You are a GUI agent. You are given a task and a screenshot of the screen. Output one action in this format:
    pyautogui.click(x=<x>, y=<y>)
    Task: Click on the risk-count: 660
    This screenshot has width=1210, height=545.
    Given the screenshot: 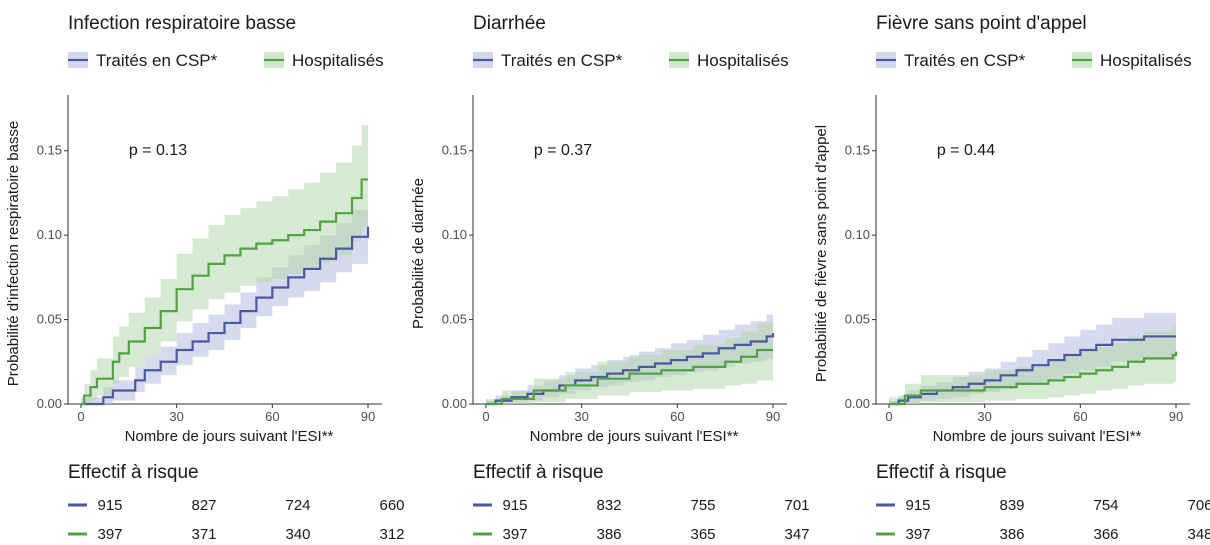 What is the action you would take?
    pyautogui.click(x=391, y=505)
    